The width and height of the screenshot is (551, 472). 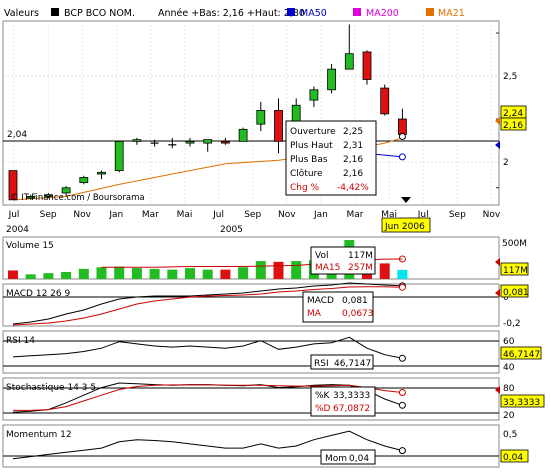 What do you see at coordinates (509, 416) in the screenshot?
I see `stochastic-axis-bottom: 20` at bounding box center [509, 416].